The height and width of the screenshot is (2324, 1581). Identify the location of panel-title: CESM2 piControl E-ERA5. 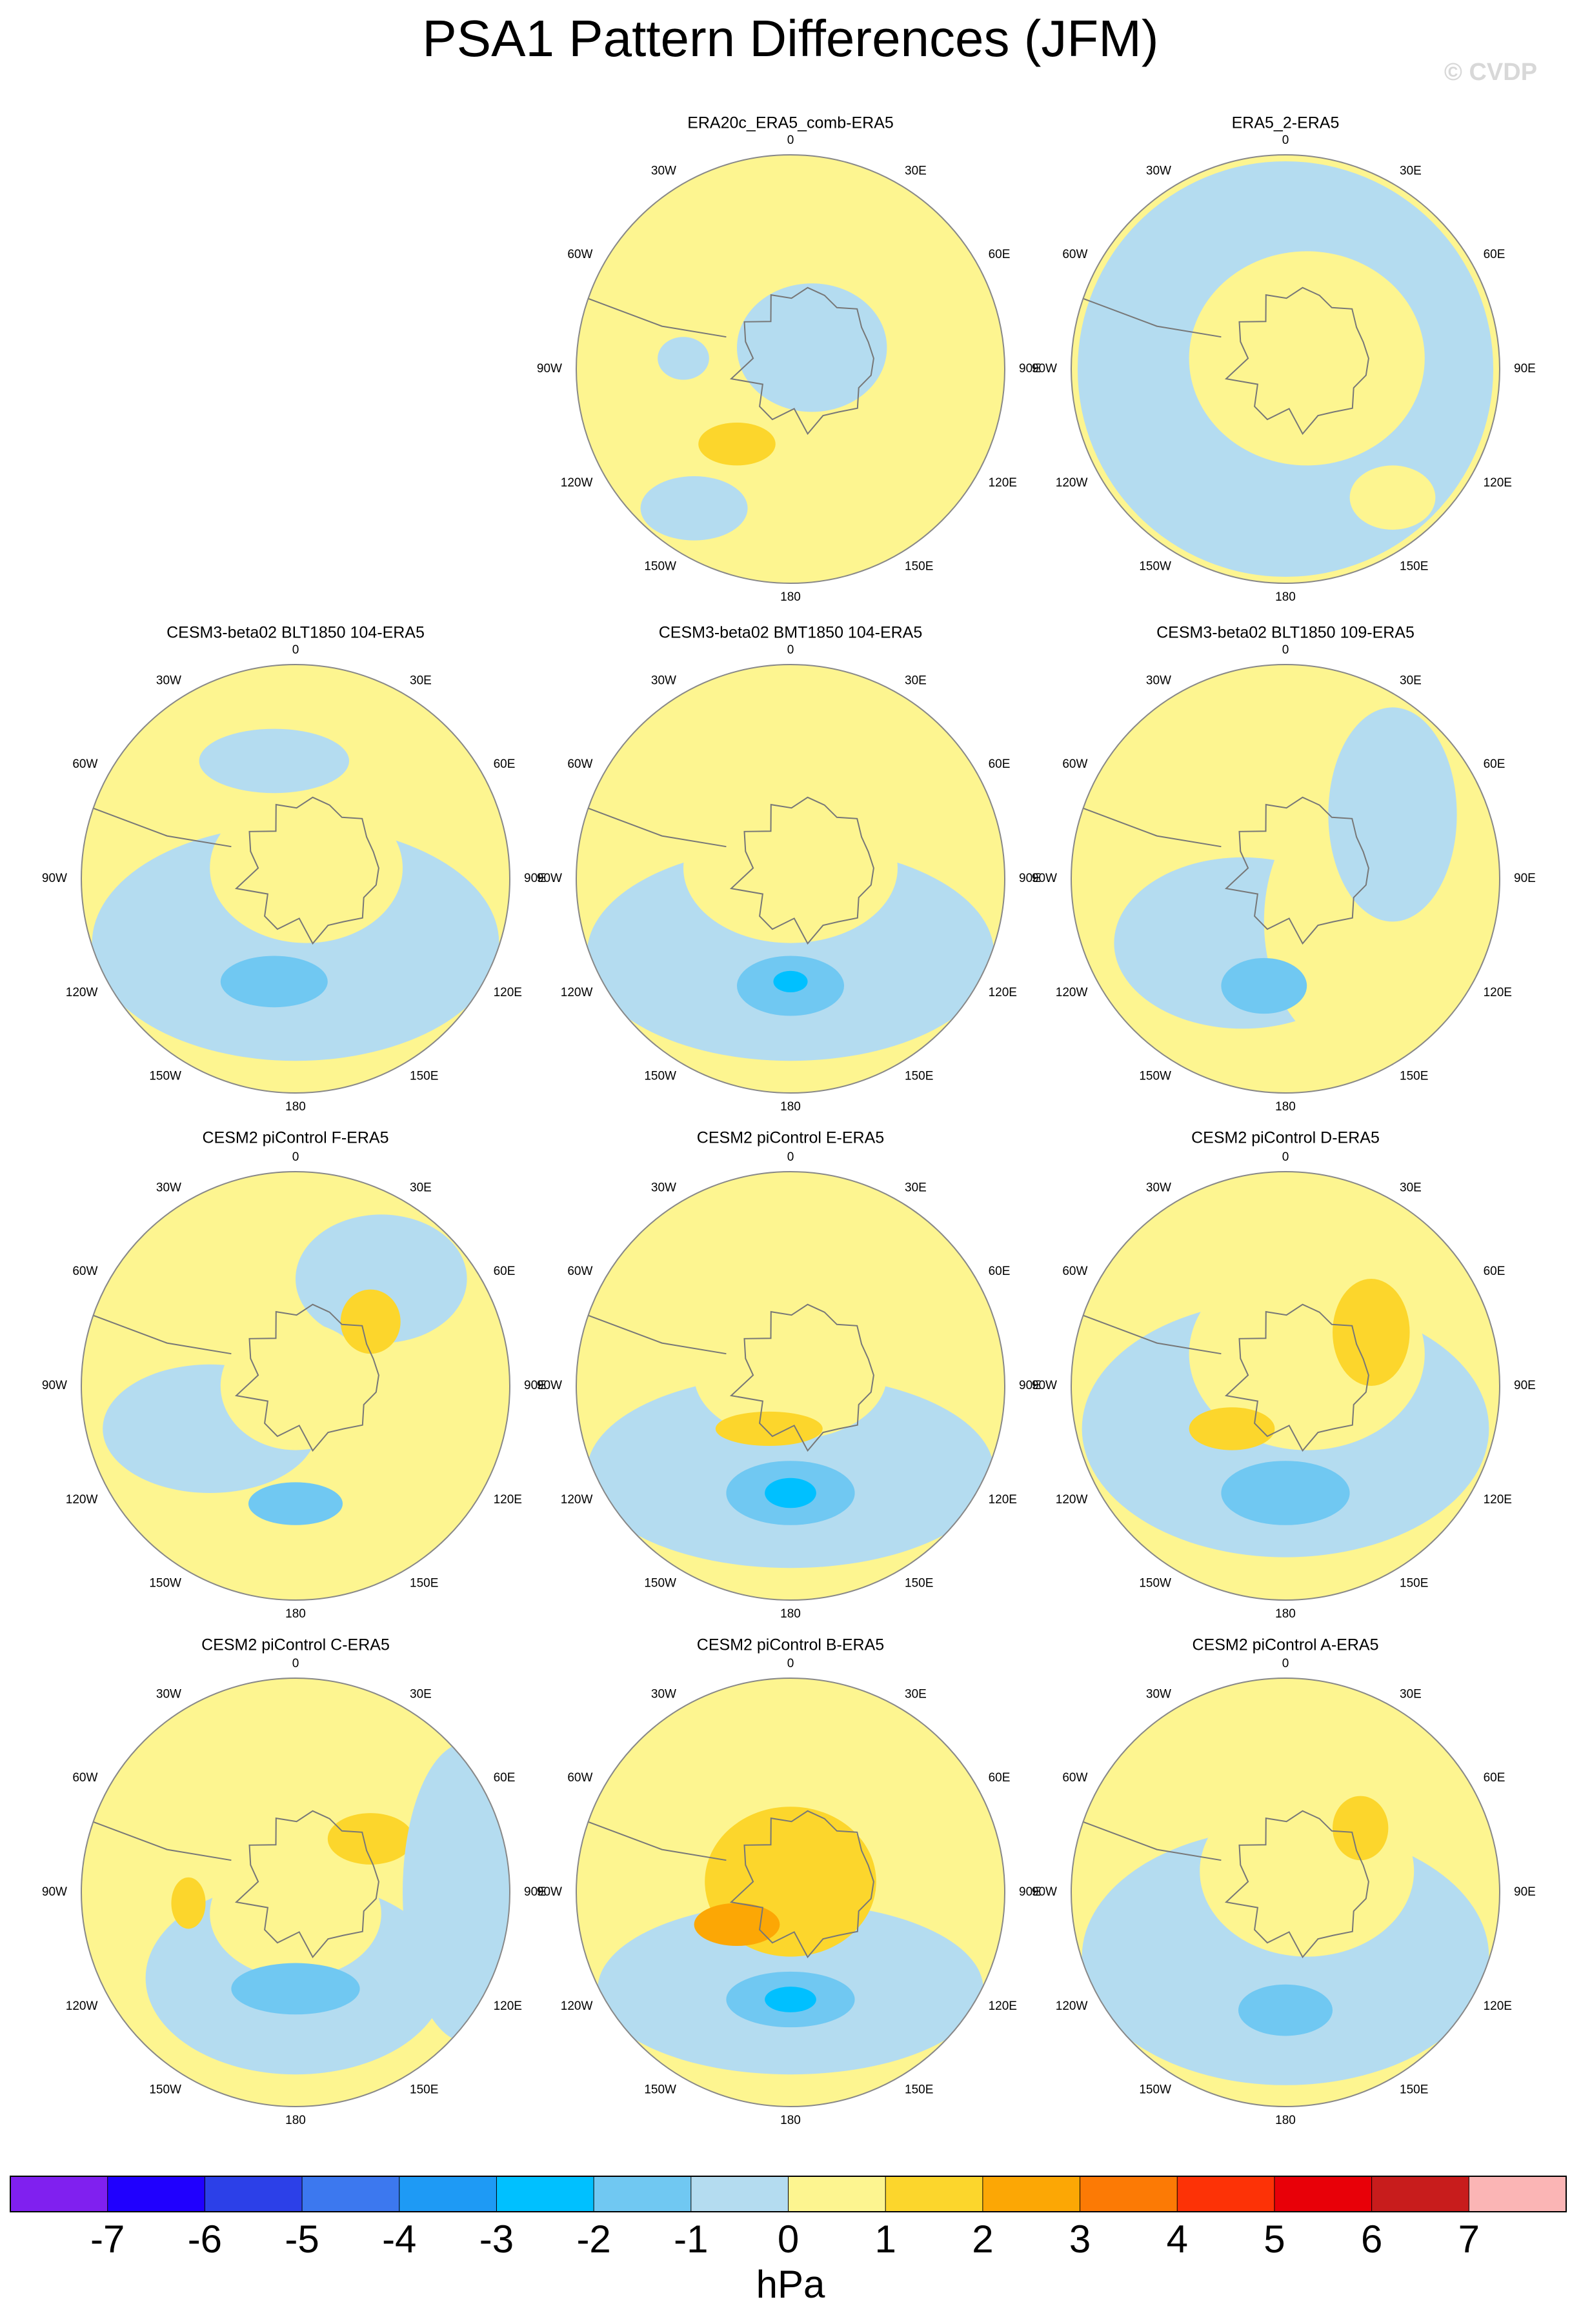
(790, 1138).